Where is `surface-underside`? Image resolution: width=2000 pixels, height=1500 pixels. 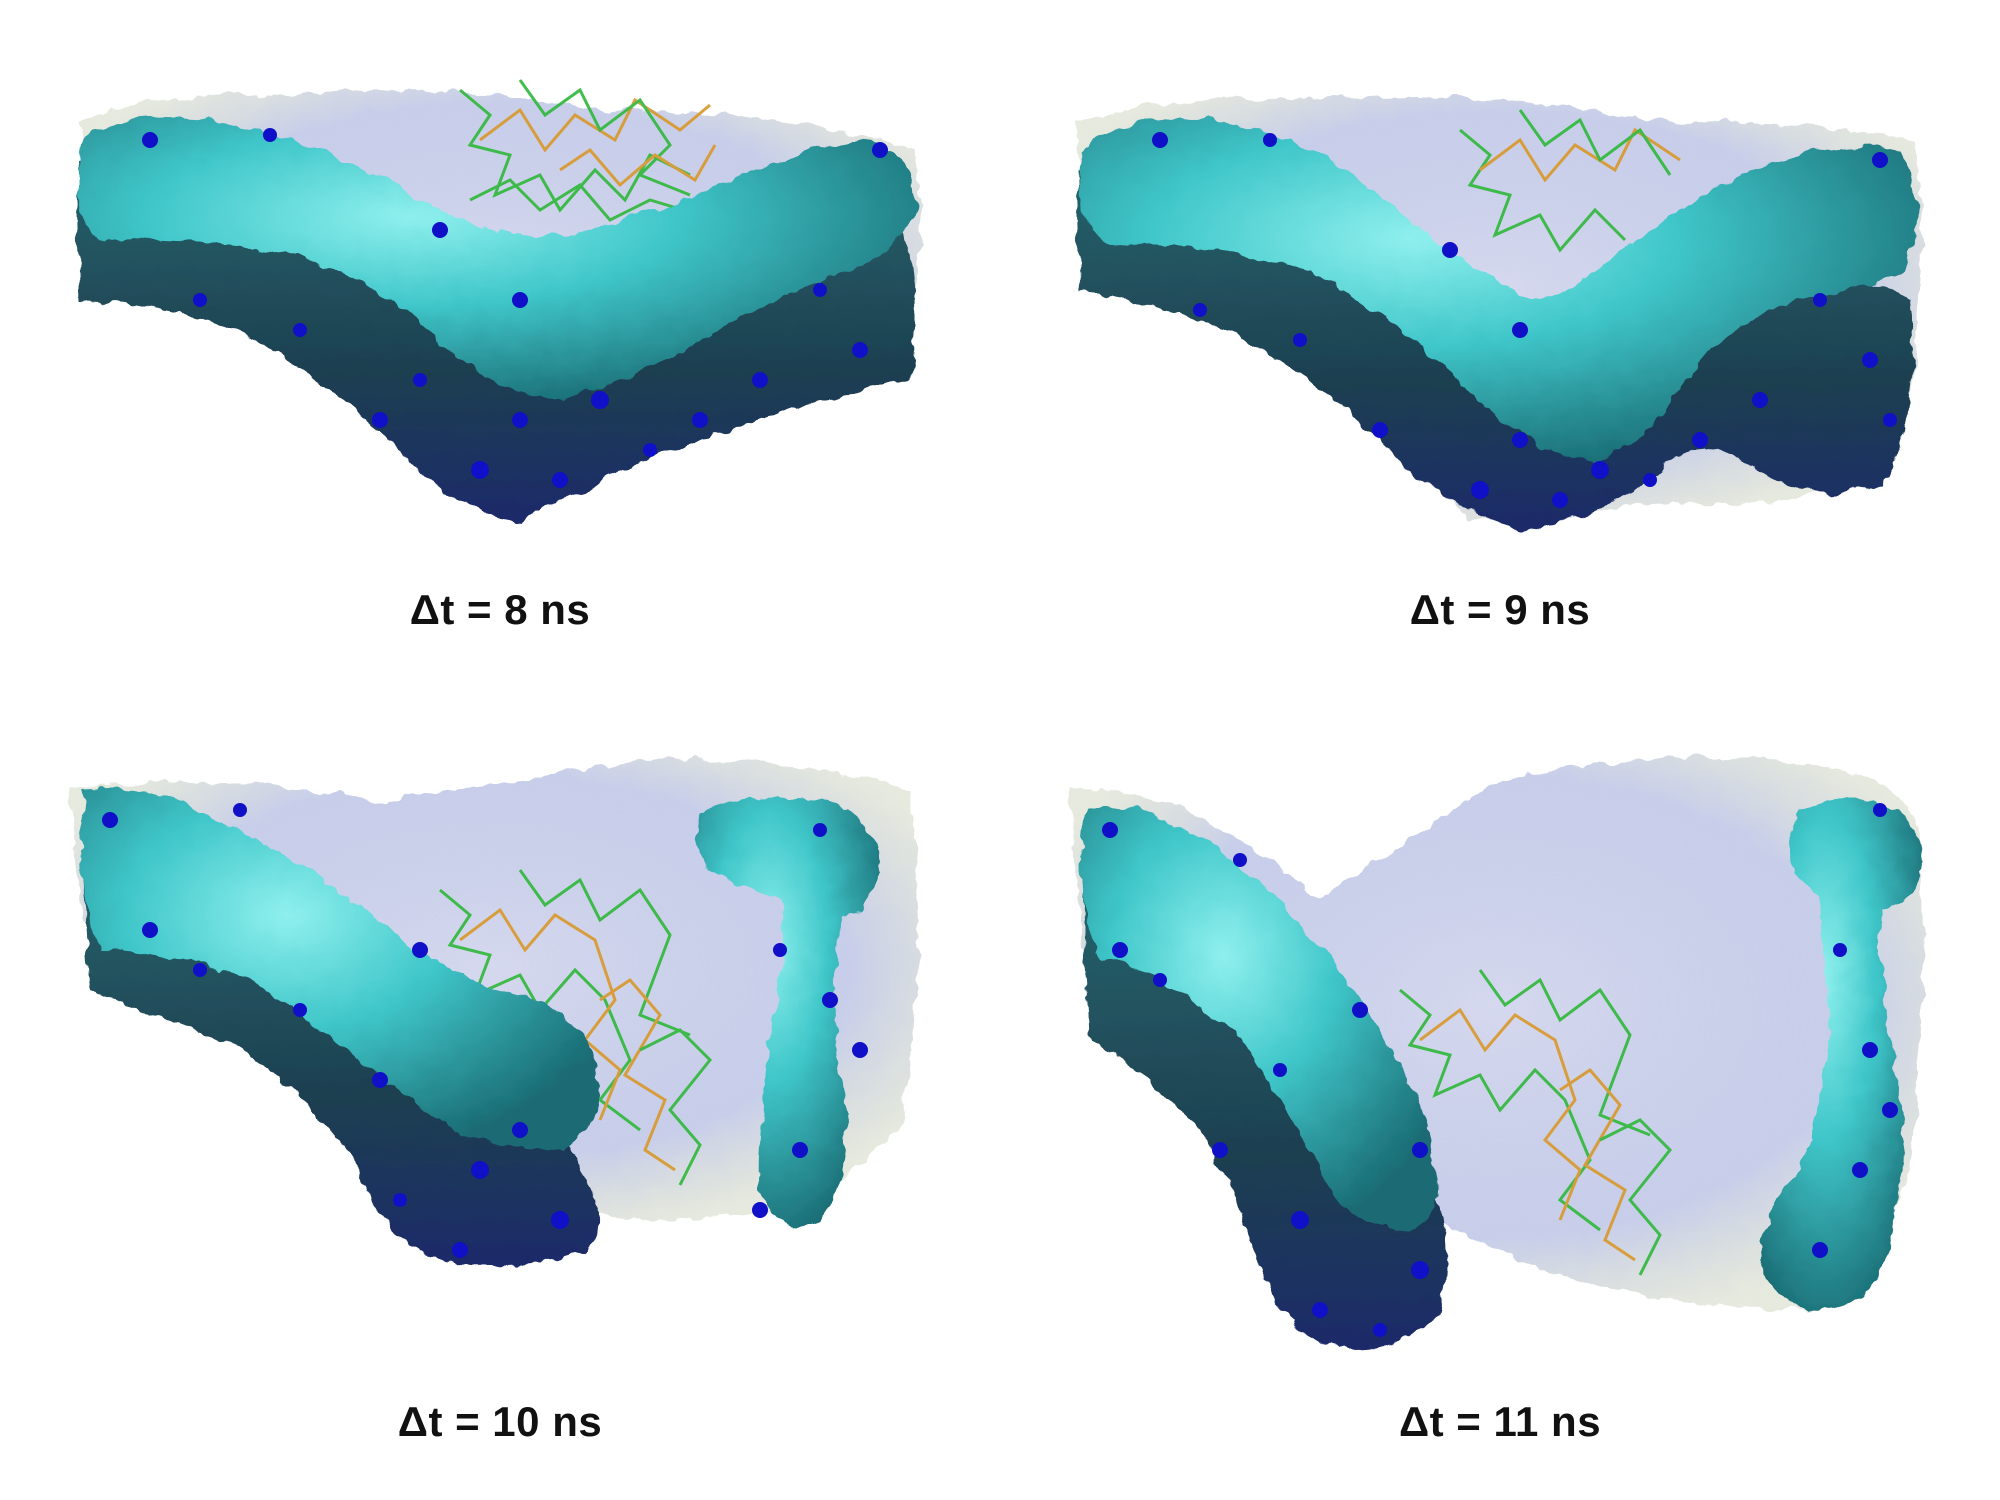
surface-underside is located at coordinates (1263, 1110).